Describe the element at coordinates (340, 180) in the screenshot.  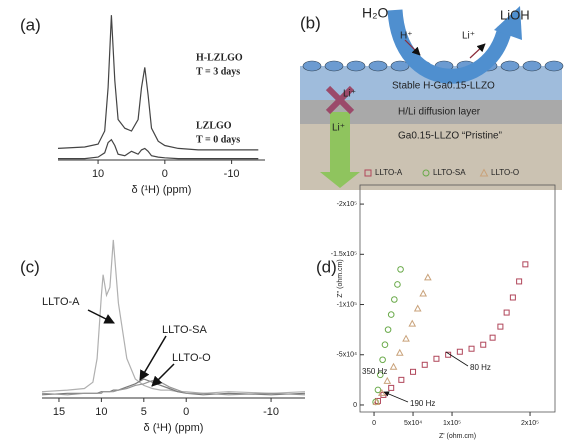
I see `diffusion-arrow-head` at that location.